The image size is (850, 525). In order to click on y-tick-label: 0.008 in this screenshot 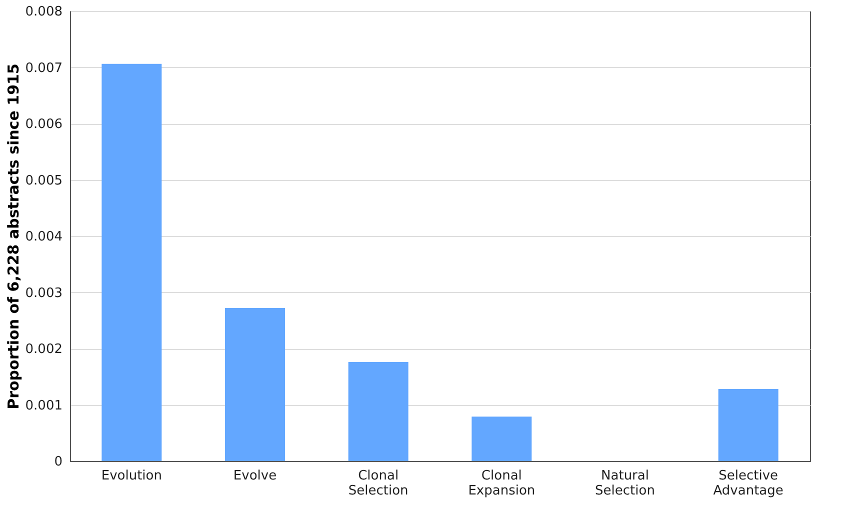, I will do `click(43, 12)`.